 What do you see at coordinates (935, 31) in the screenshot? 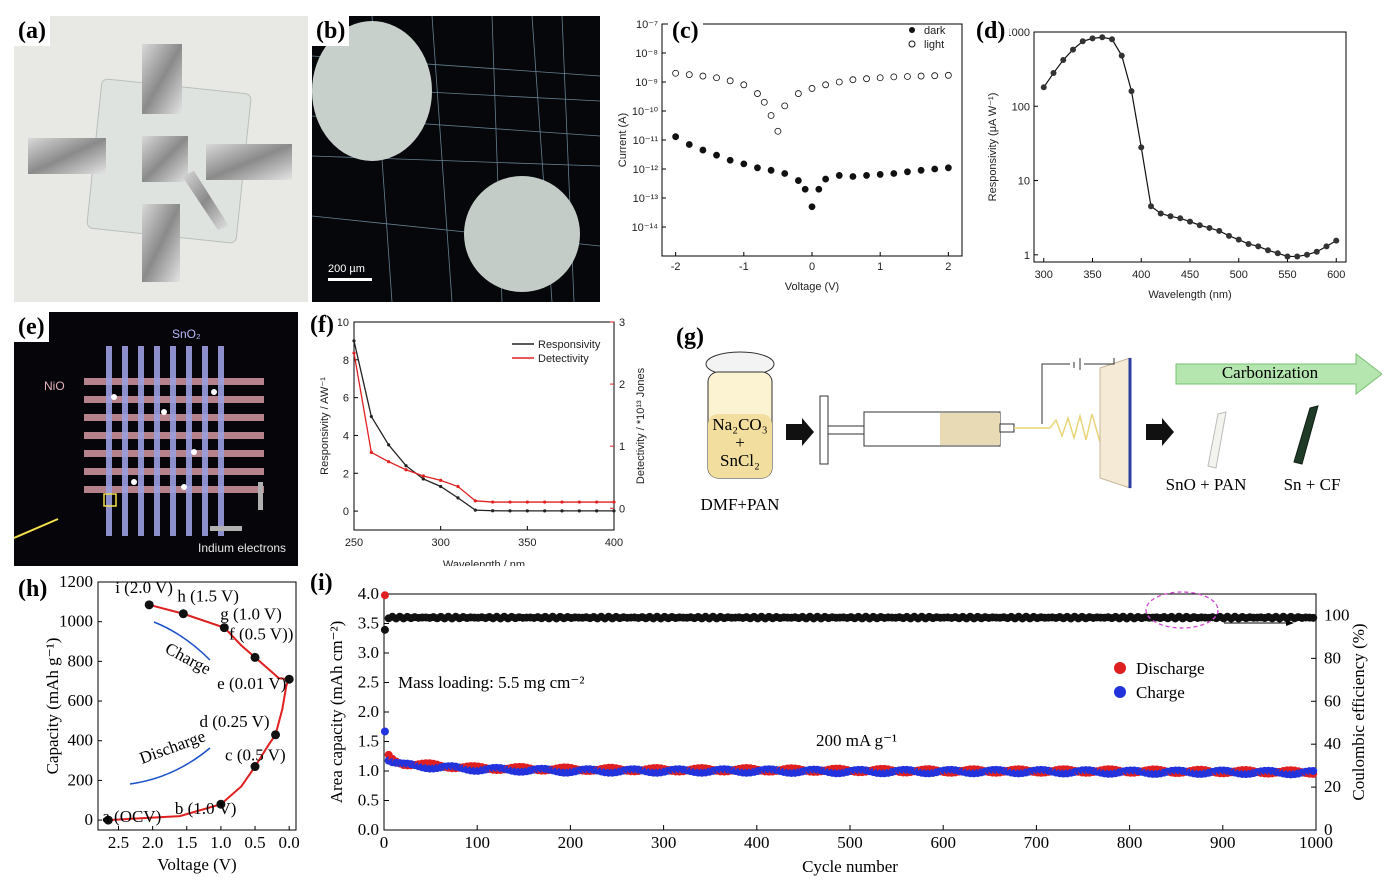
I see `legend-label-dark: dark` at bounding box center [935, 31].